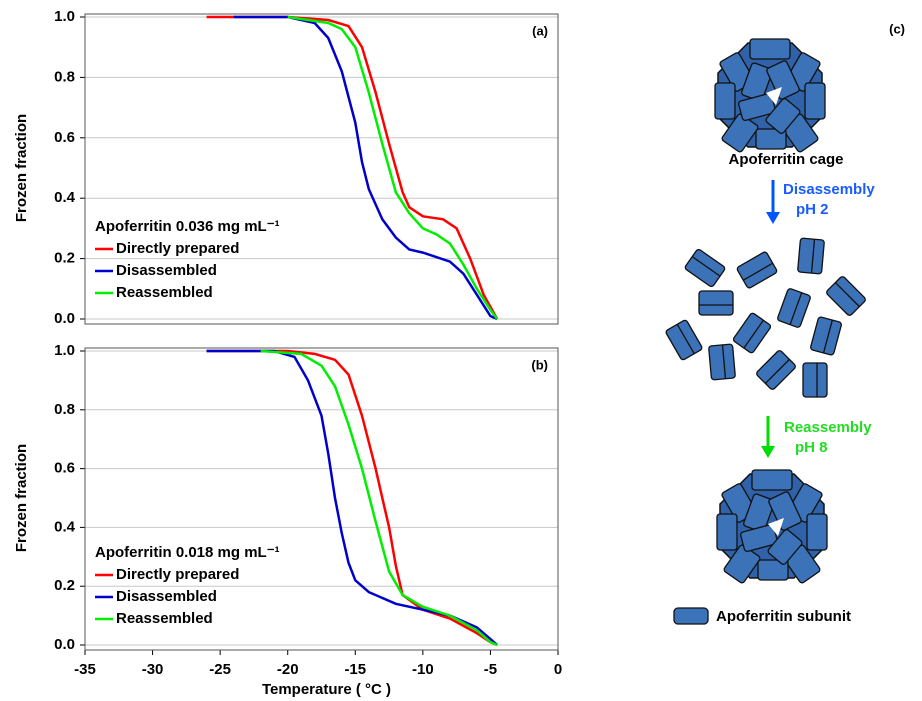  I want to click on panel-label: (a), so click(540, 30).